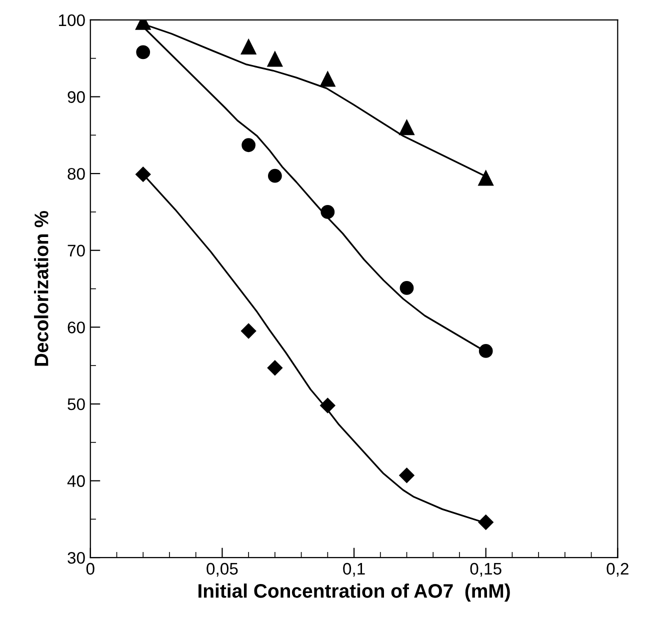 This screenshot has width=655, height=623. I want to click on y-tick-label: 90, so click(76, 97).